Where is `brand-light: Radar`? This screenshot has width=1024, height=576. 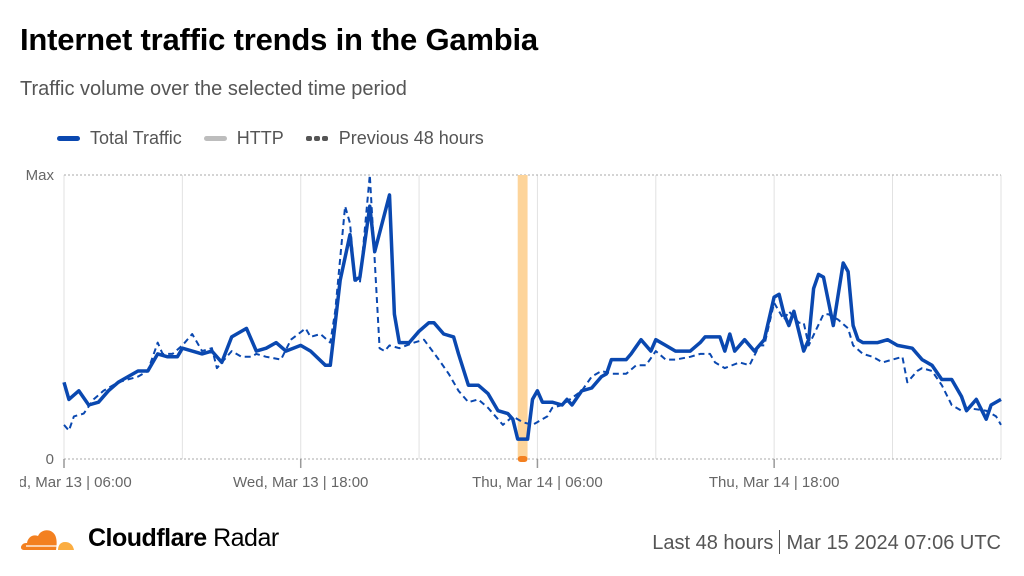 brand-light: Radar is located at coordinates (246, 538).